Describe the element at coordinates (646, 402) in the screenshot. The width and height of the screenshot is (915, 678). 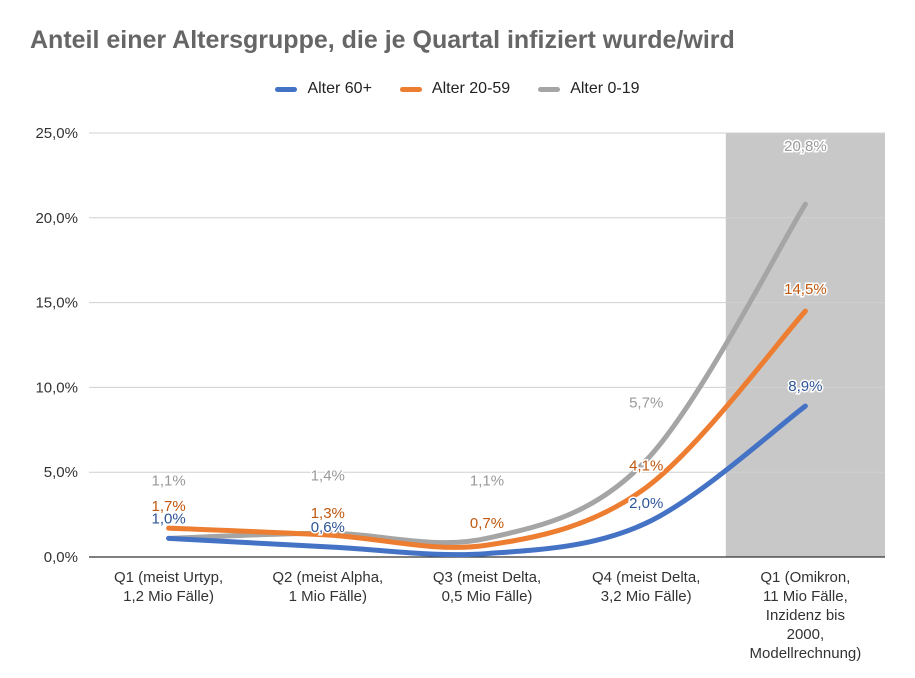
I see `data-label: 5,7%` at that location.